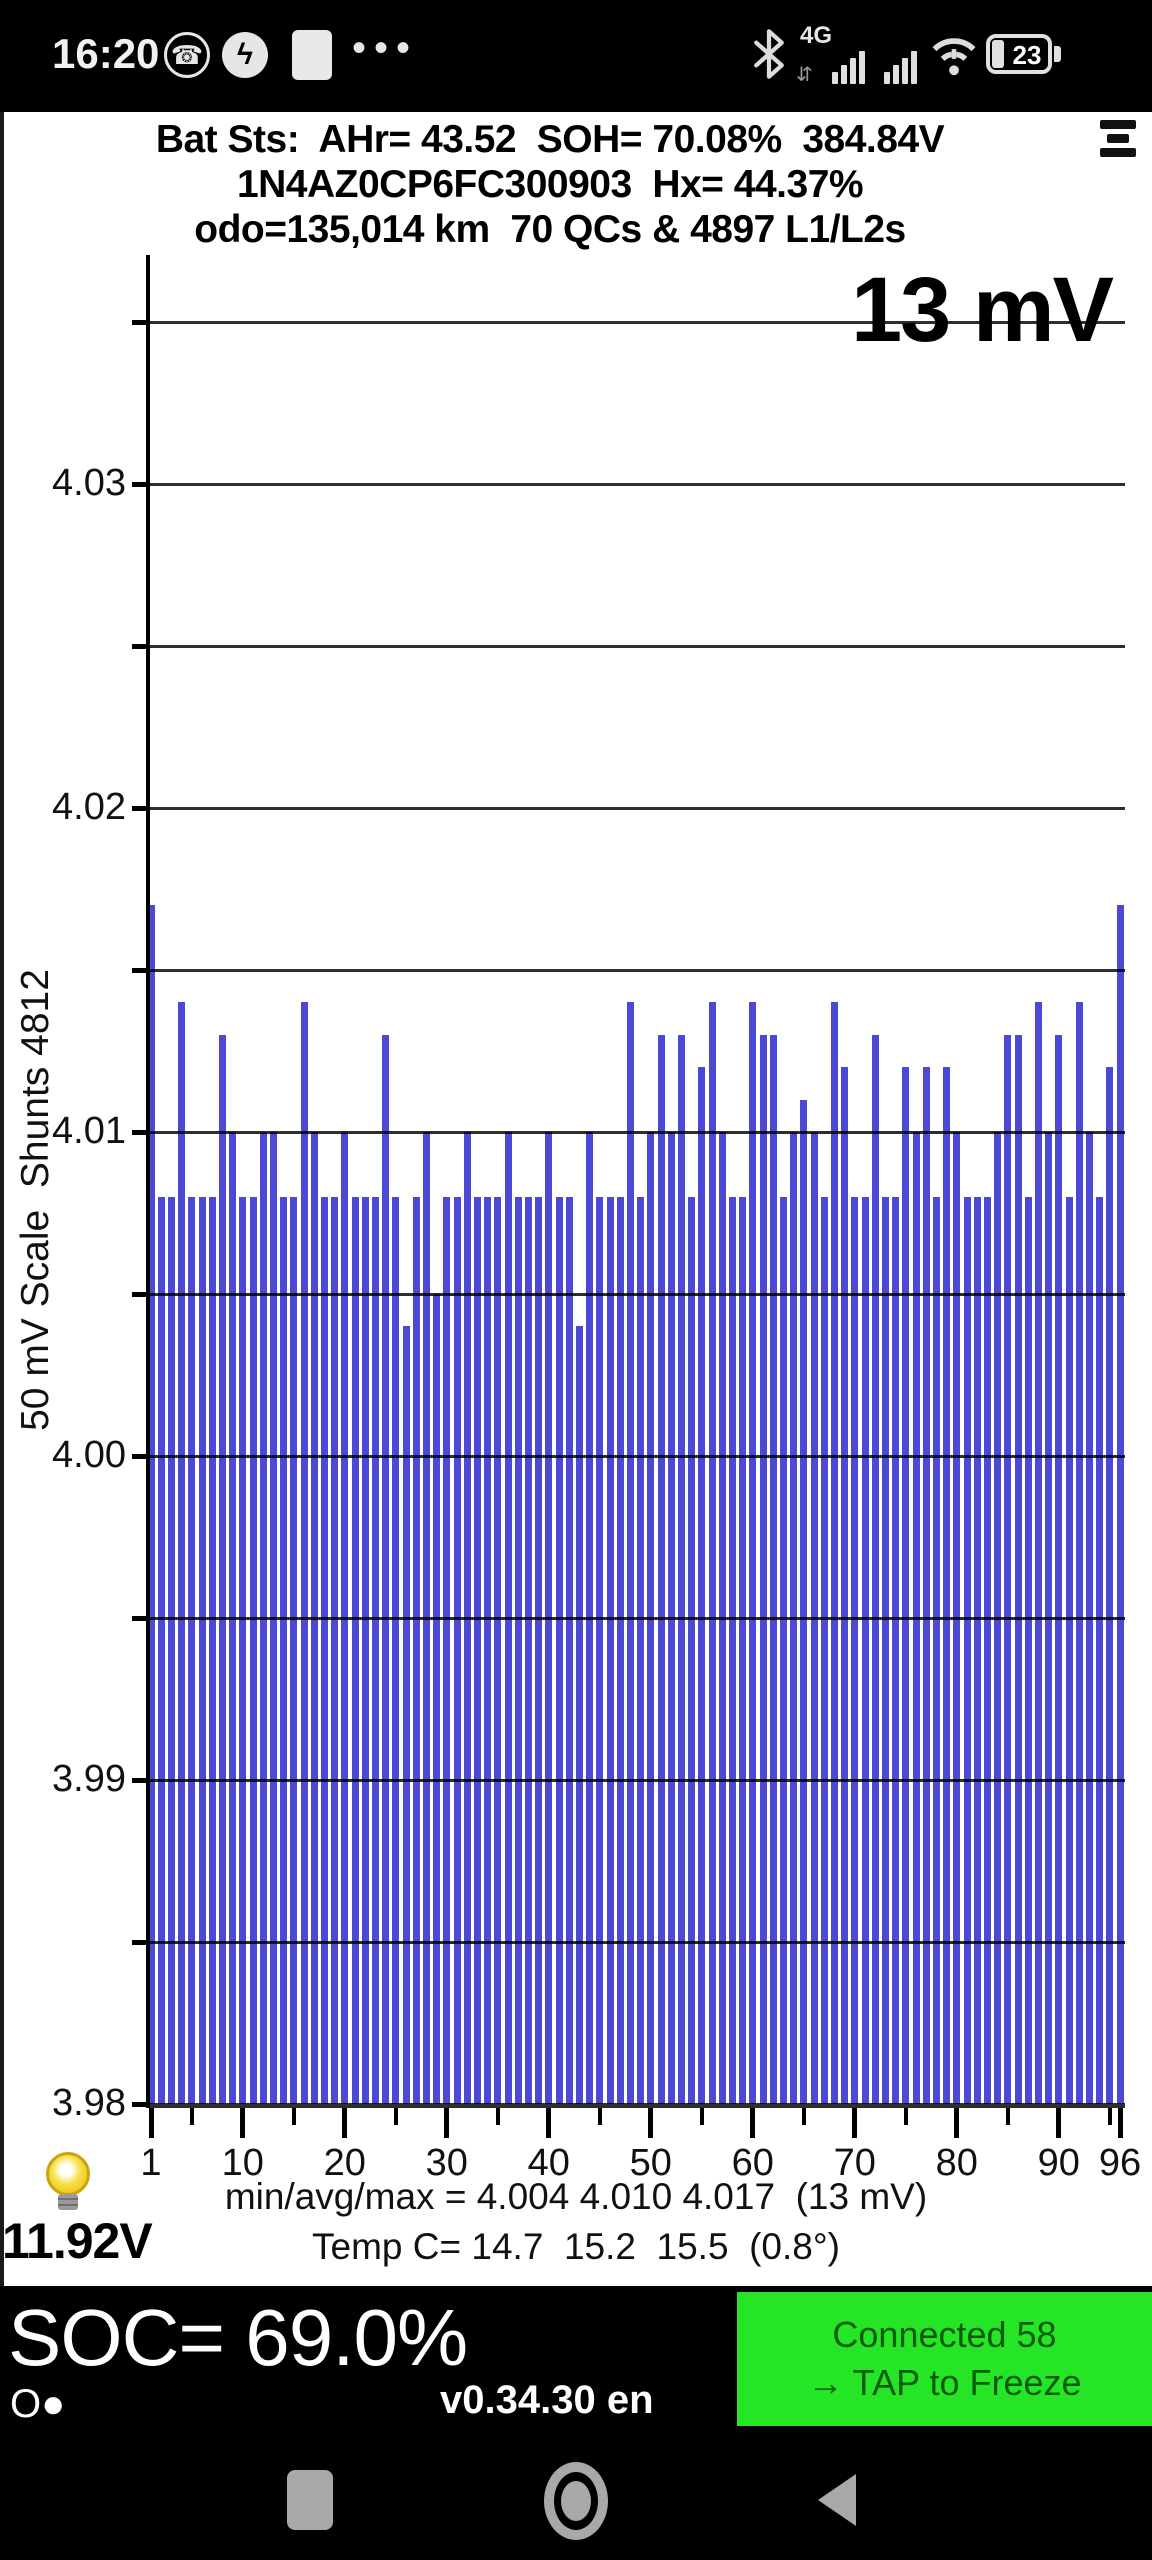 The height and width of the screenshot is (2560, 1152). What do you see at coordinates (550, 184) in the screenshot?
I see `header-line2: 1N4AZ0CP6FC300903 Hx= 44.37%` at bounding box center [550, 184].